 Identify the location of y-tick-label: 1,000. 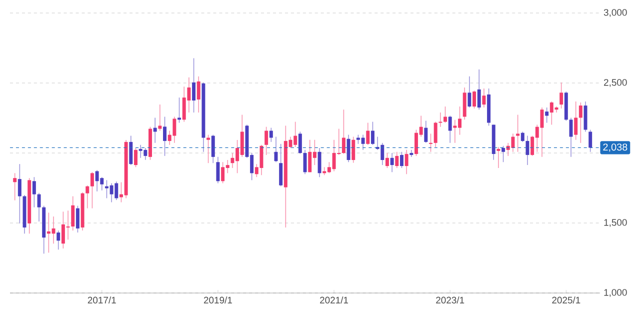
(615, 293).